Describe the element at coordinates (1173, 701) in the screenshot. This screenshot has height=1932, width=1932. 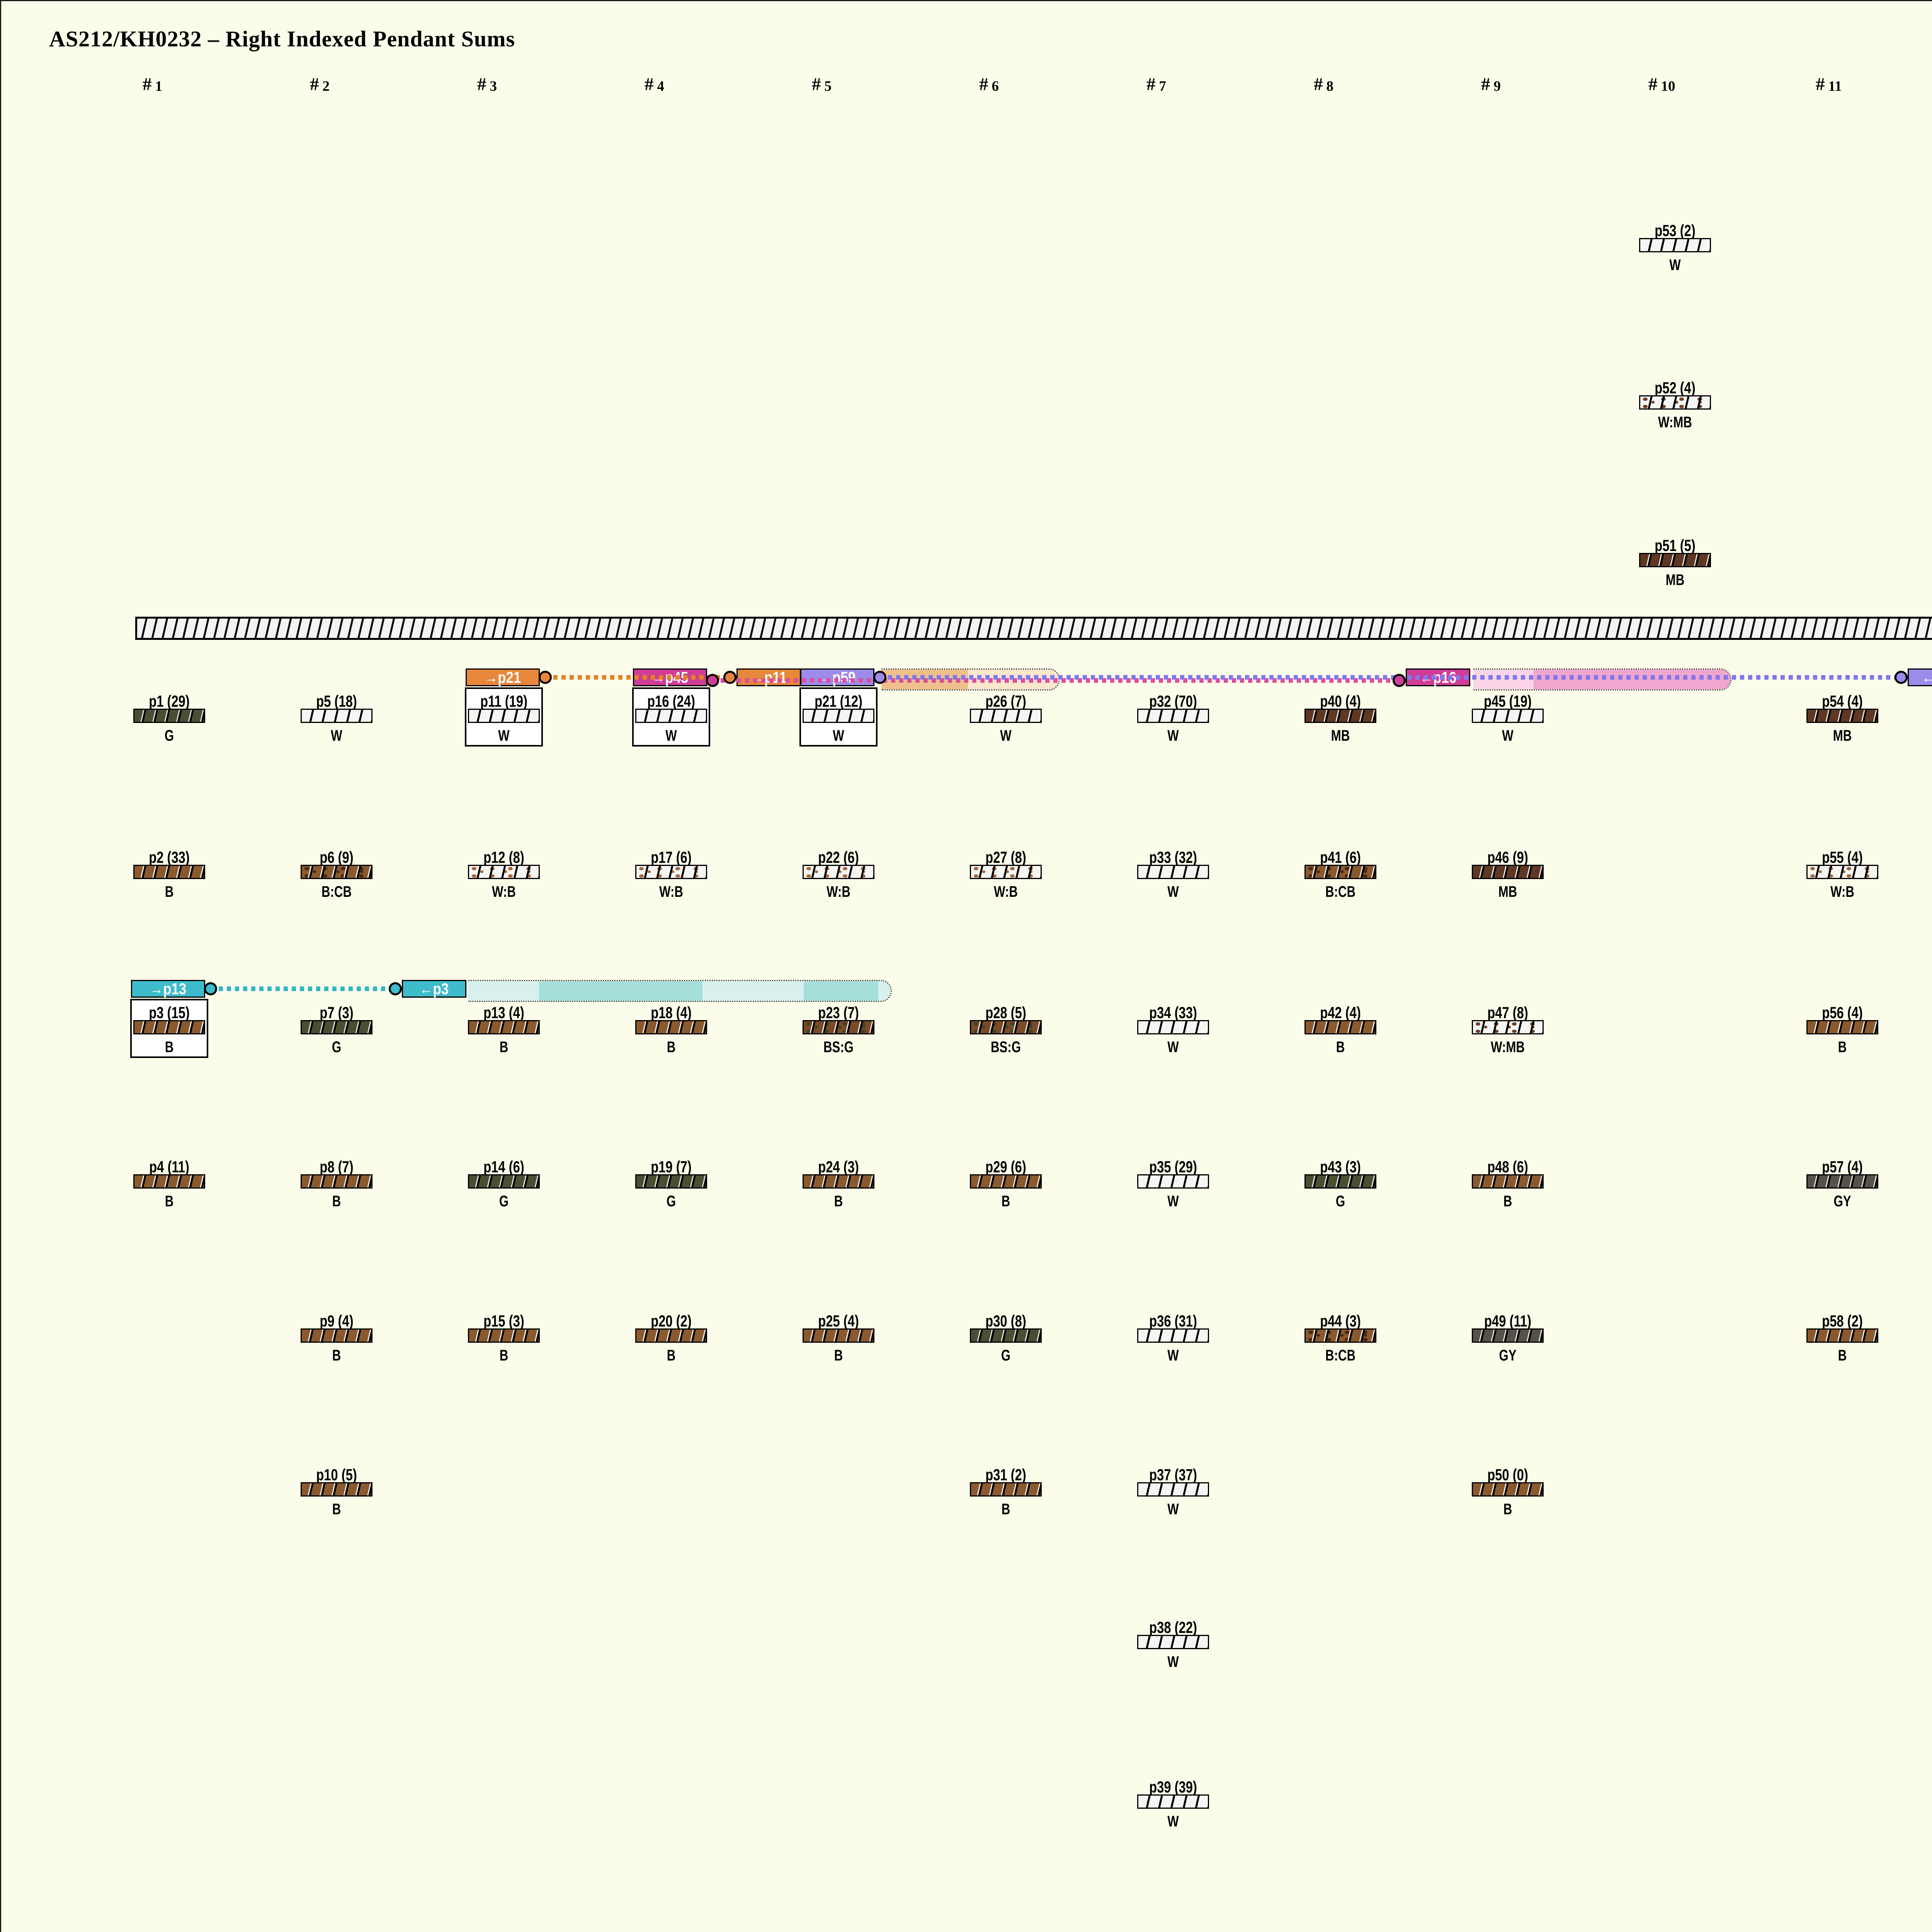
I see `p32-label: p32 (70)` at that location.